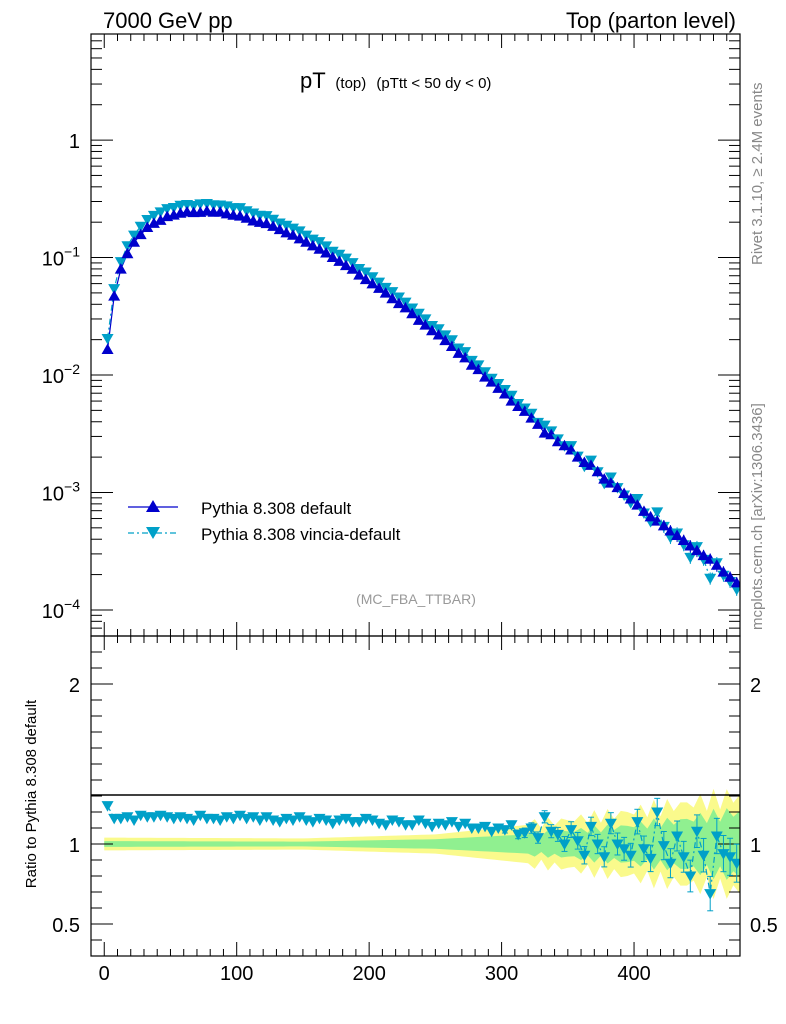  I want to click on x-tick-label: 400, so click(633, 974).